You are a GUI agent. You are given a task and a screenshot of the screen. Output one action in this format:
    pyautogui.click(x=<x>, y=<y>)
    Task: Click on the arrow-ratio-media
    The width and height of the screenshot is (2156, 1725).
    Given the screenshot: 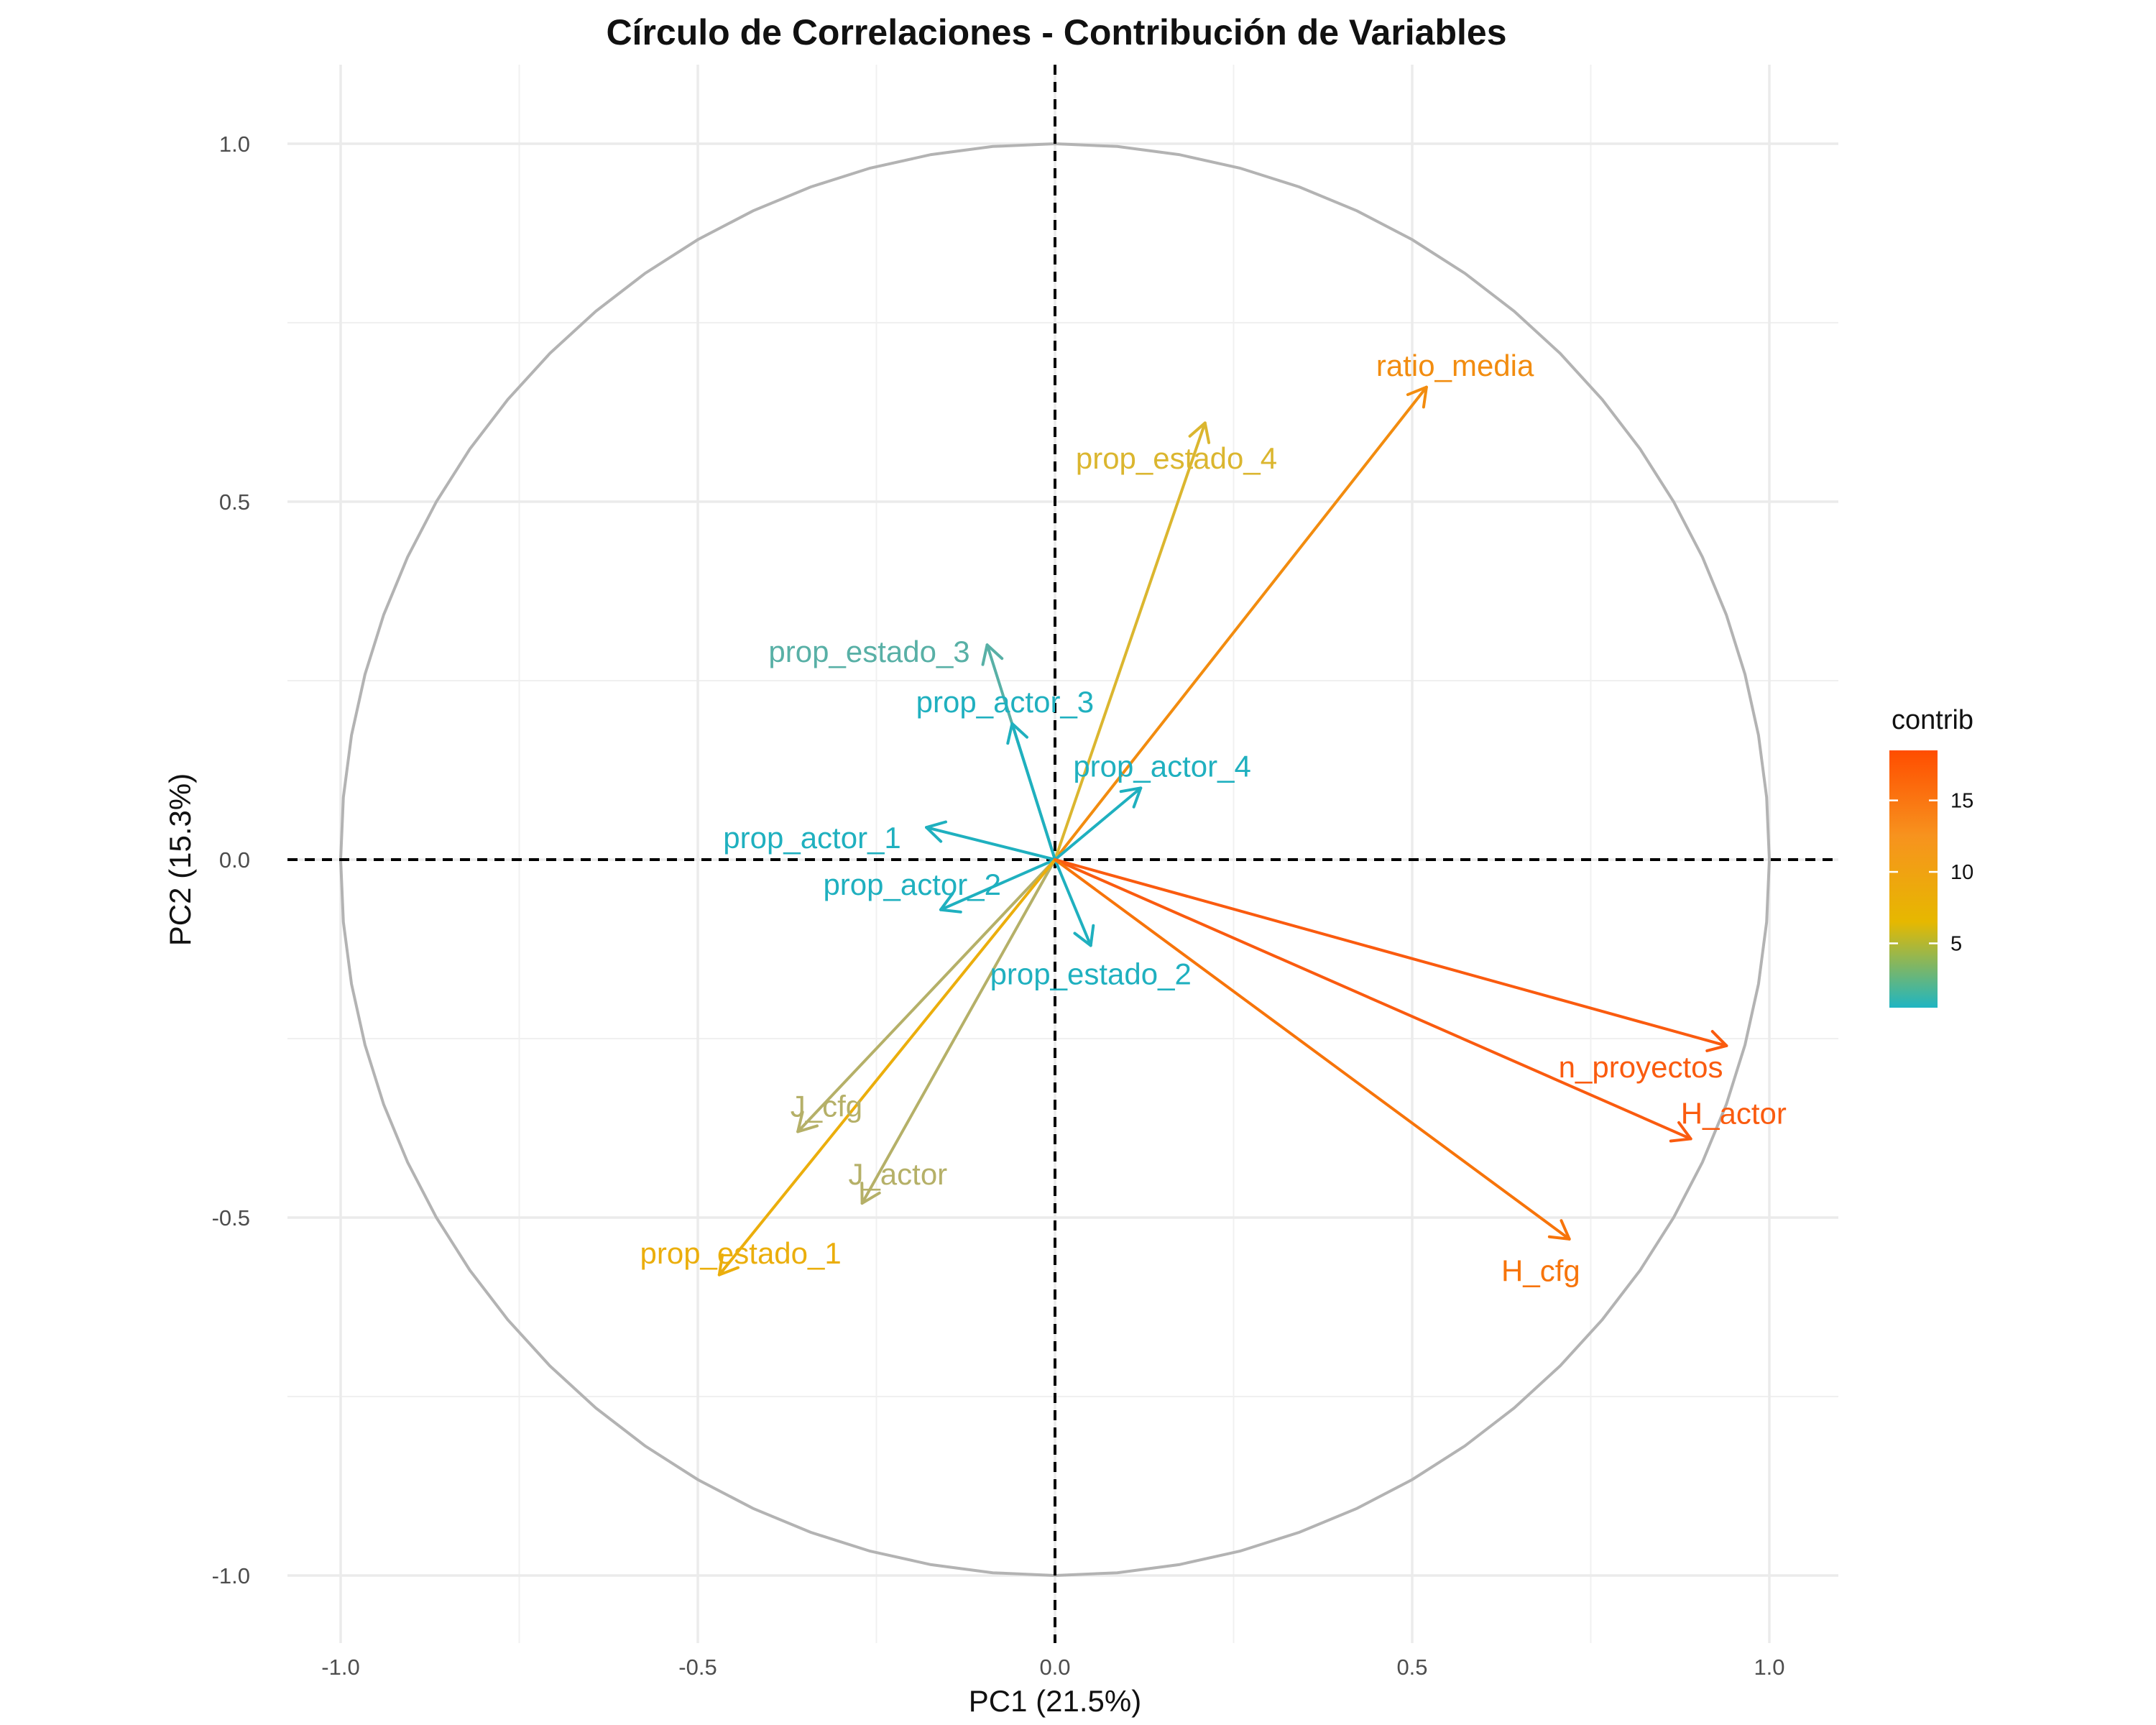 What is the action you would take?
    pyautogui.click(x=1241, y=623)
    